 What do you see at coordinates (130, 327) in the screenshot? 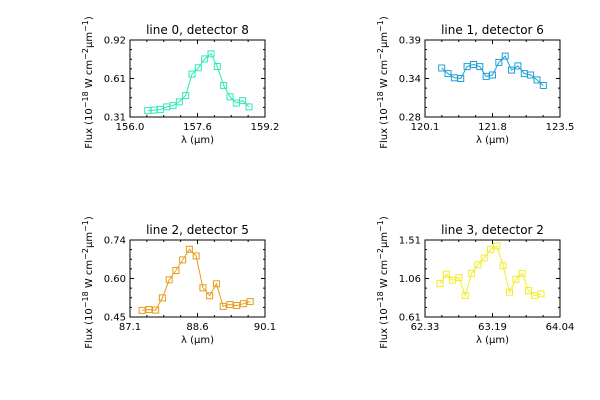
I see `x-tick-label: 87.1` at bounding box center [130, 327].